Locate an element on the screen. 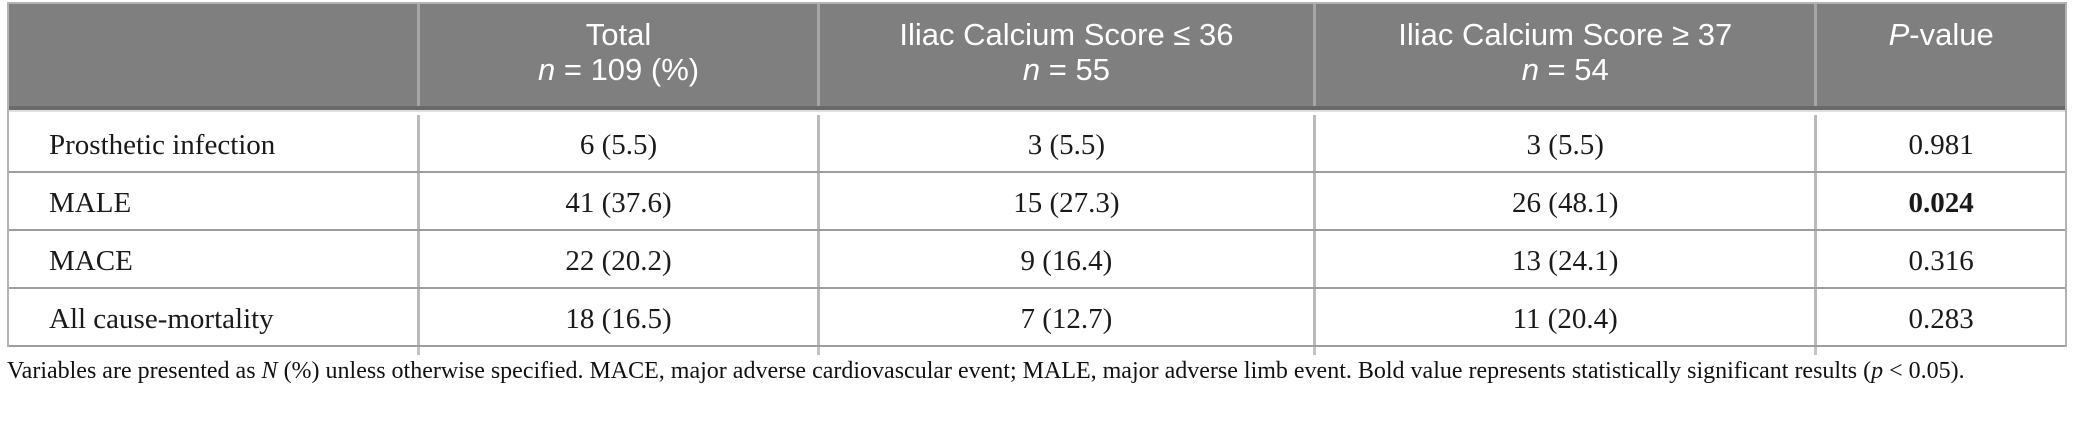 This screenshot has height=421, width=2075. total-value: 18 (16.5) is located at coordinates (616, 317).